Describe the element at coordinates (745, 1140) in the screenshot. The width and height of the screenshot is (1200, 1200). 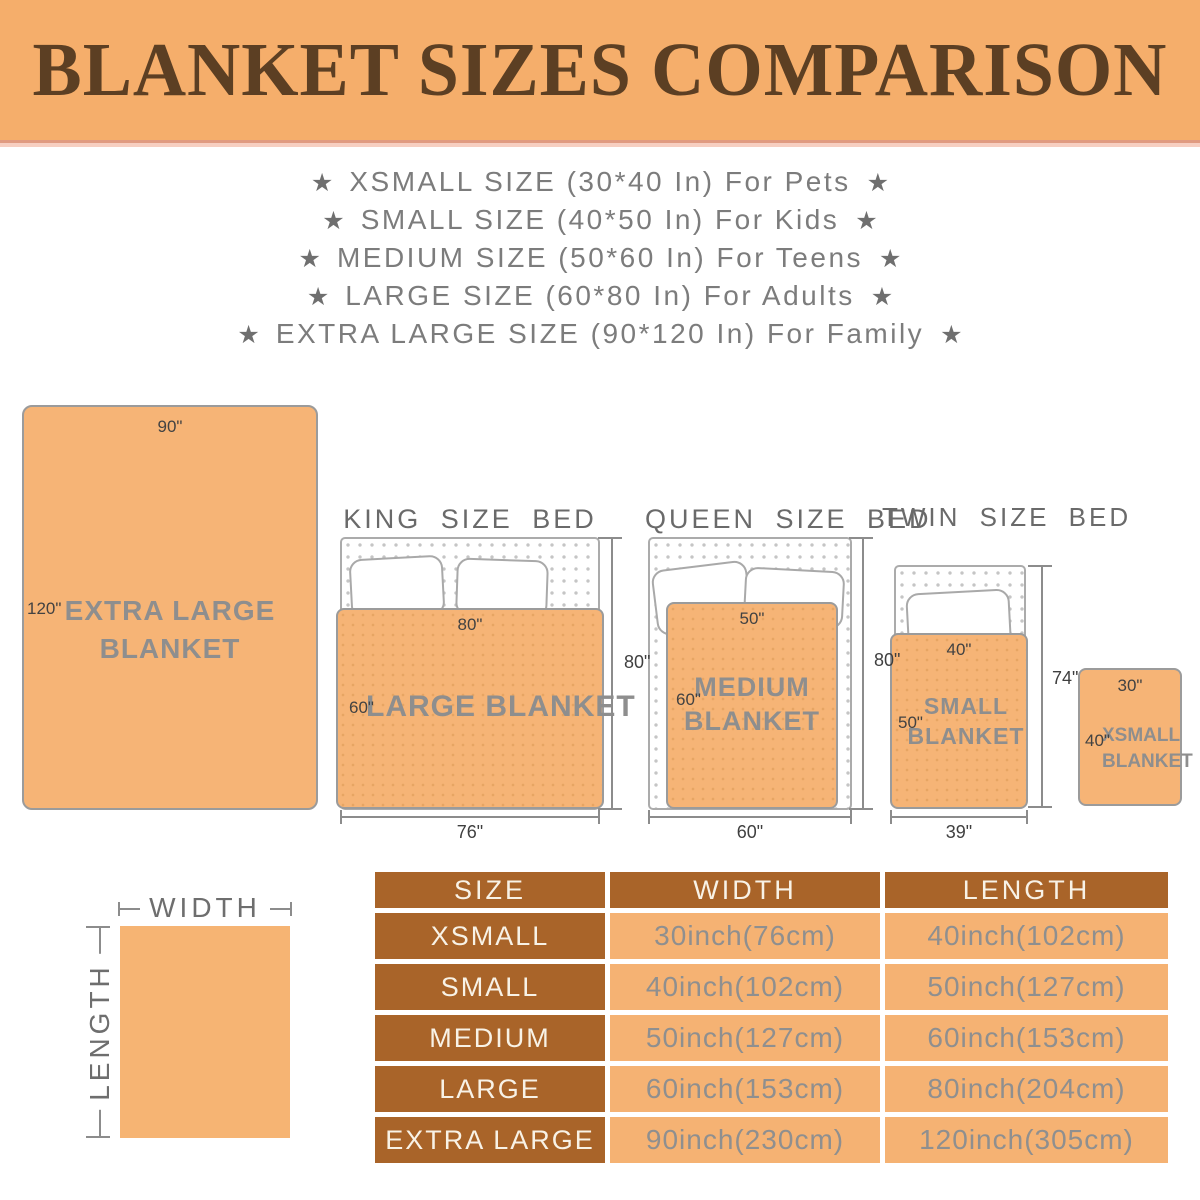
I see `table-width-cell: 90inch(230cm)` at that location.